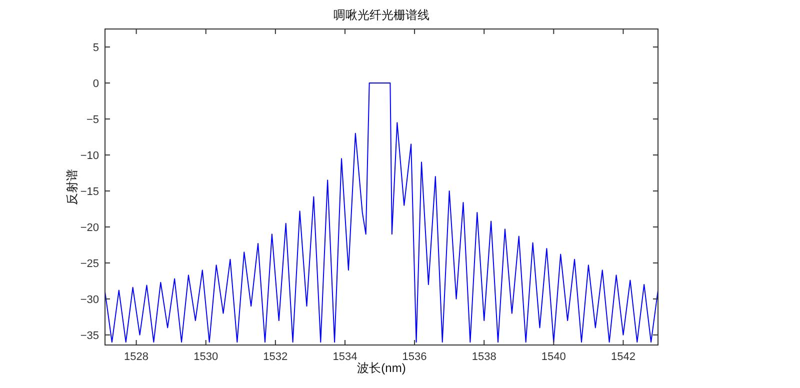 The image size is (800, 388). I want to click on x-tick-label: 1536, so click(414, 357).